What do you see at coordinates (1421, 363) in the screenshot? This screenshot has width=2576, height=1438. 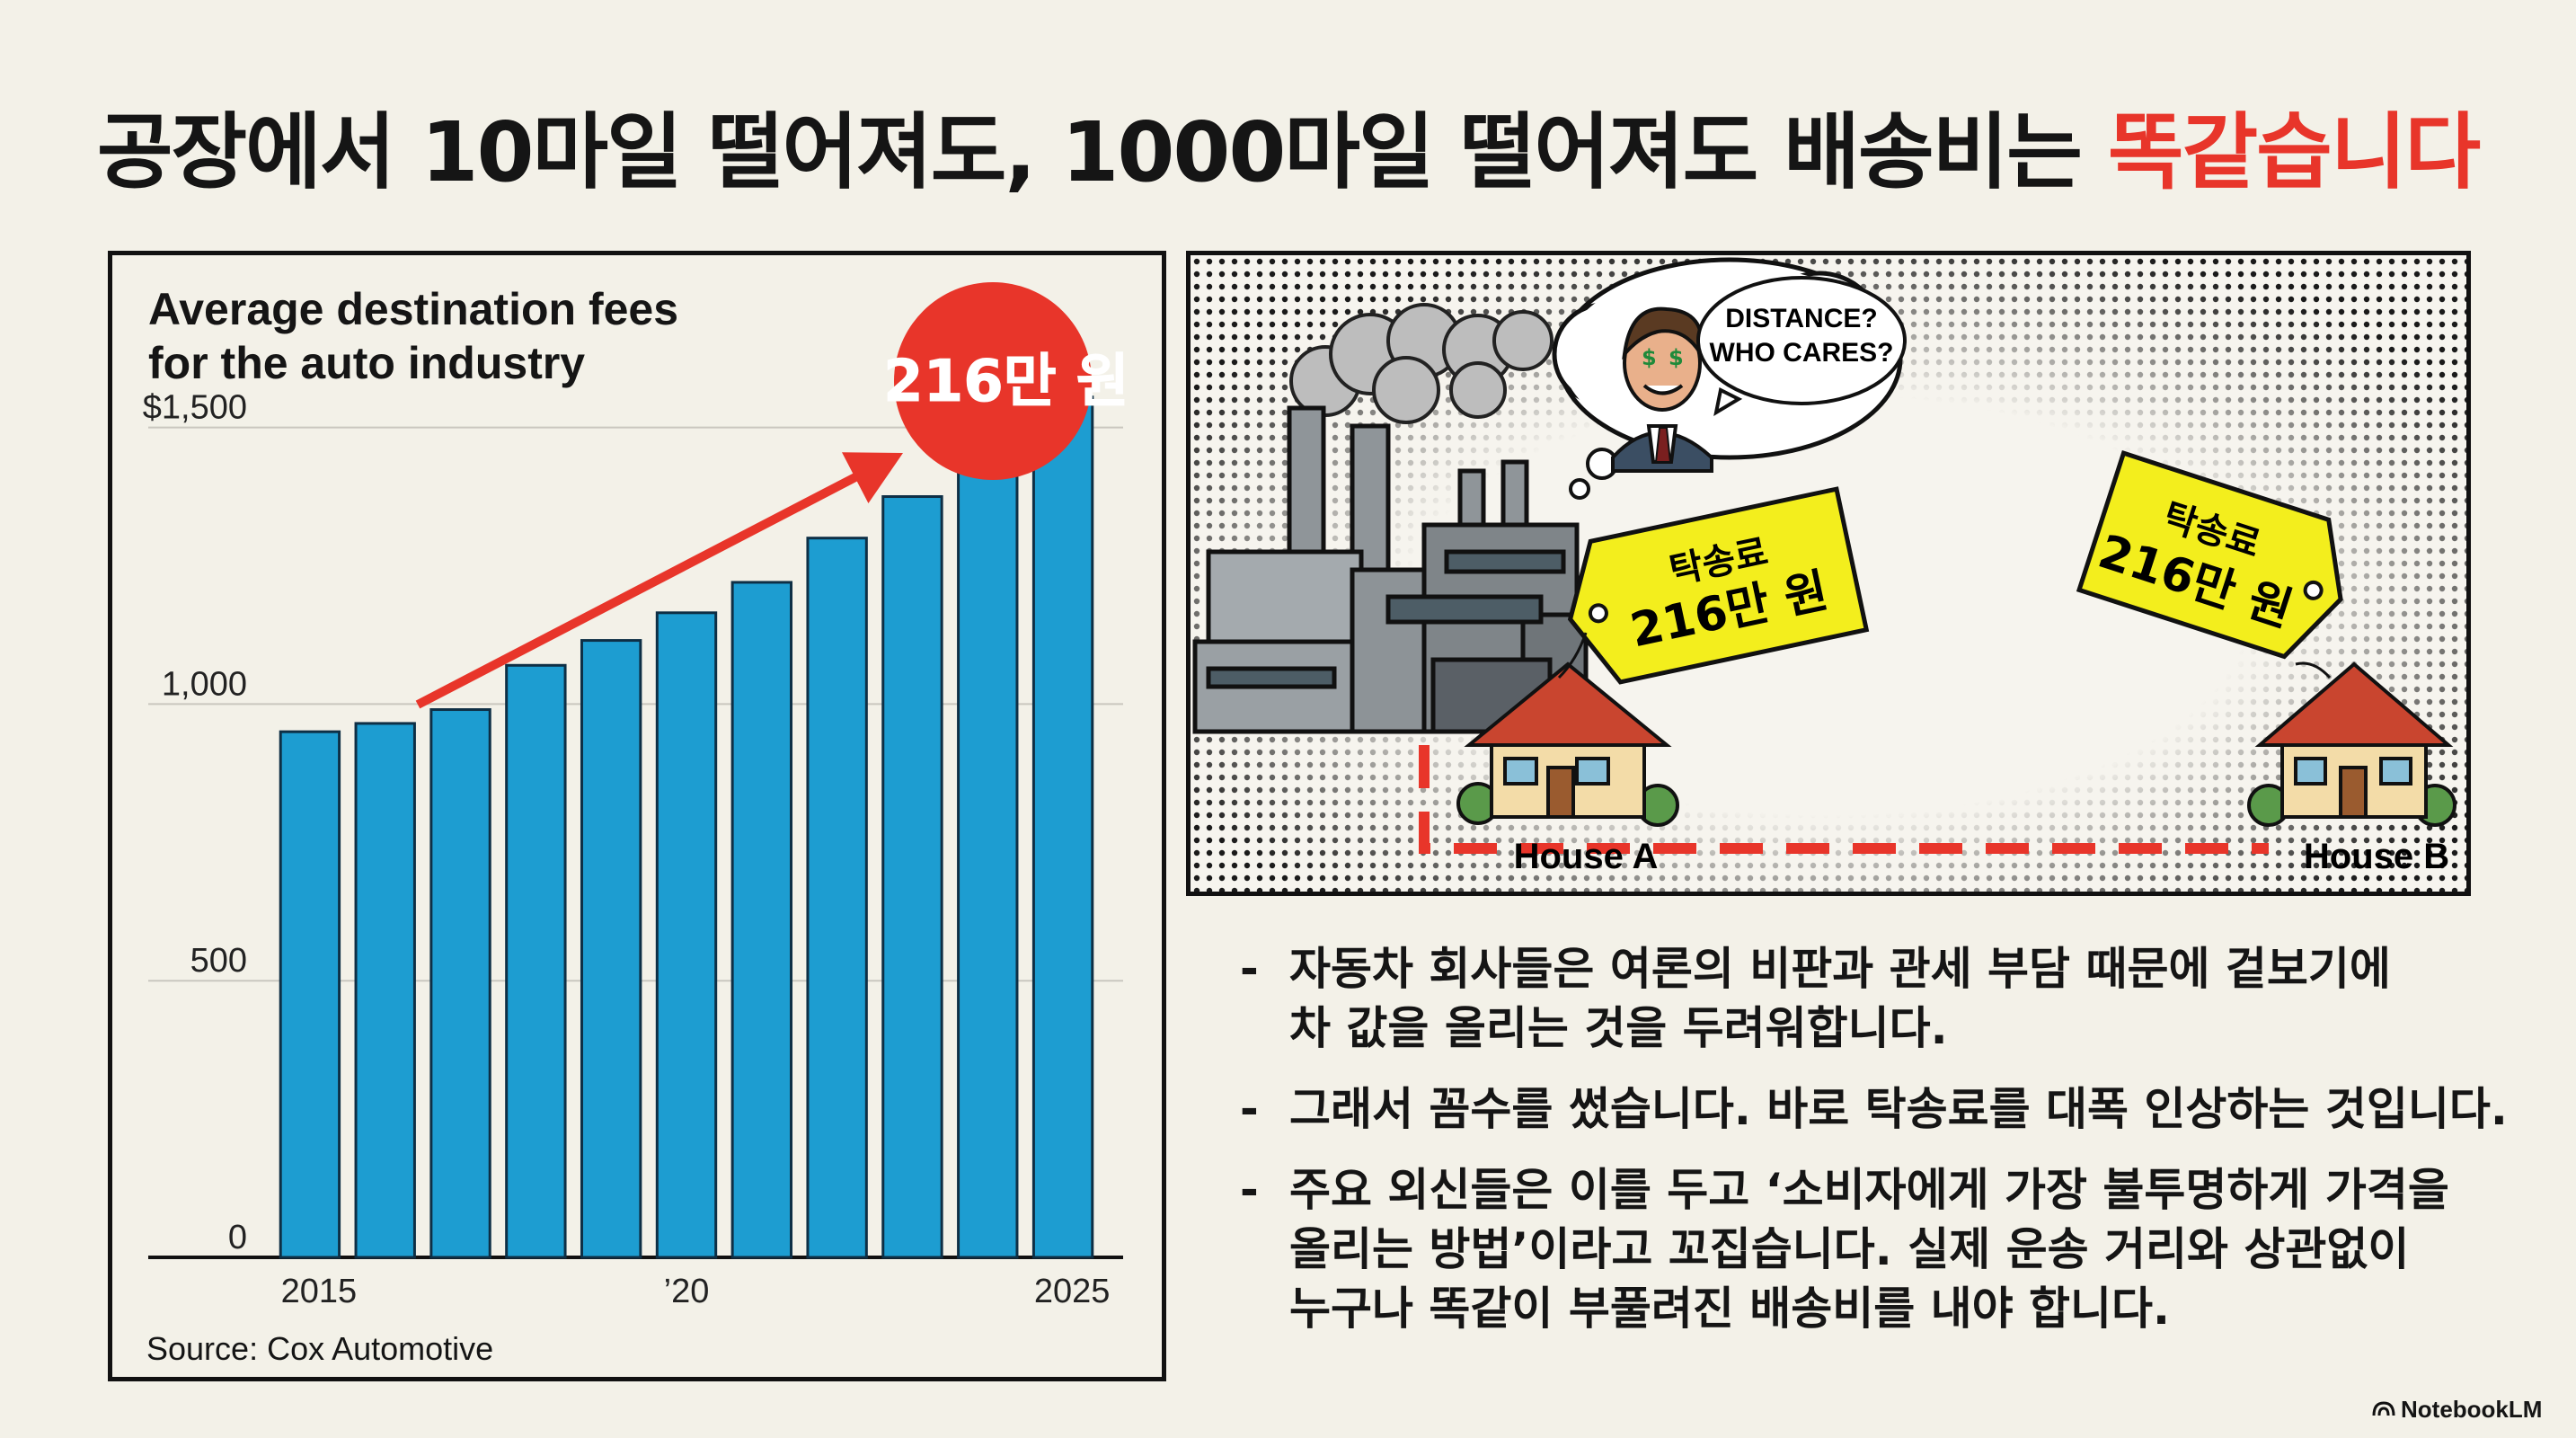 I see `smoke-clouds` at bounding box center [1421, 363].